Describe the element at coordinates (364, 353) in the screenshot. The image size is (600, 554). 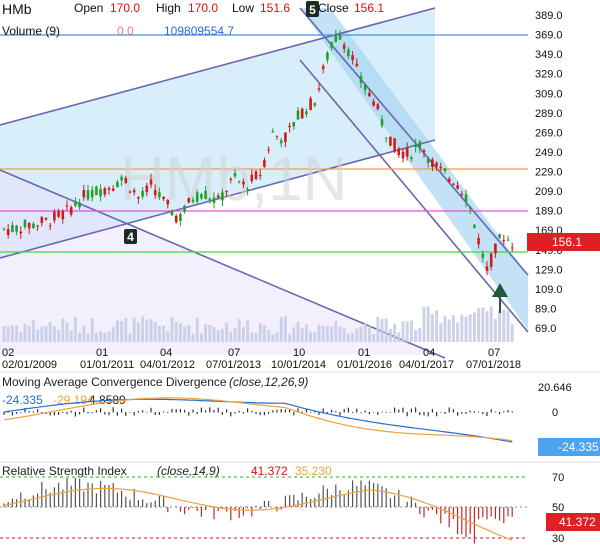
I see `time-tick-label: 01` at that location.